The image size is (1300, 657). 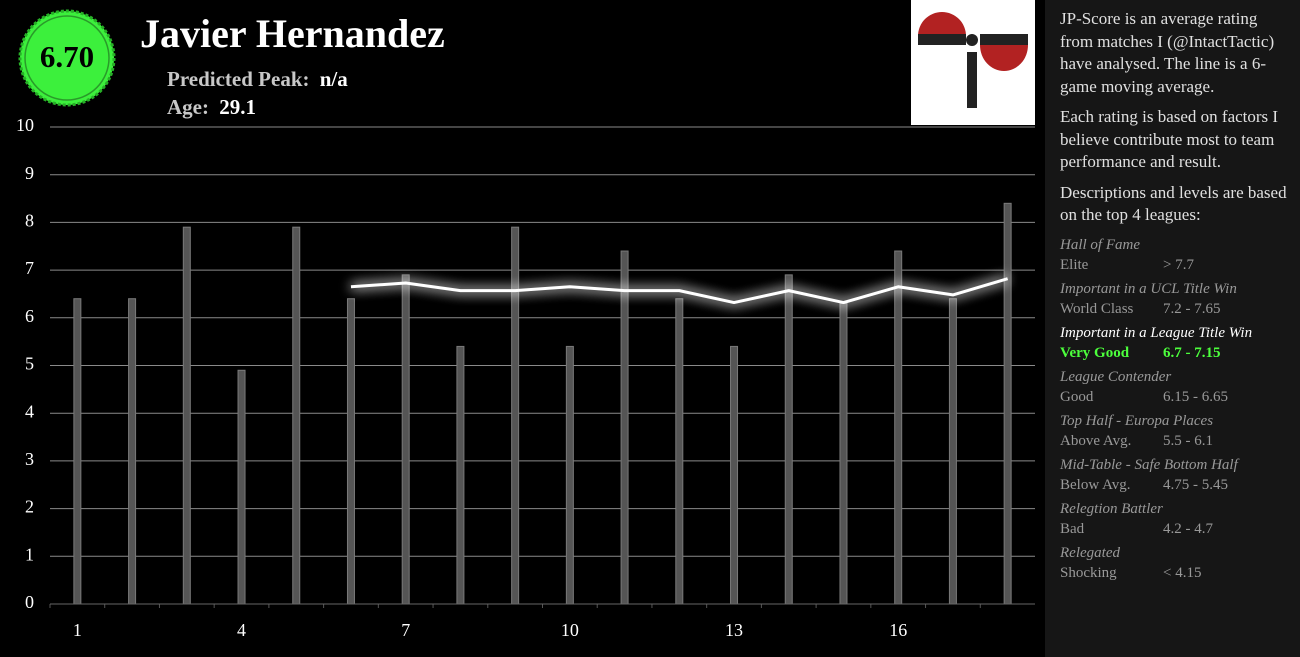 I want to click on score-ring, so click(x=67, y=58).